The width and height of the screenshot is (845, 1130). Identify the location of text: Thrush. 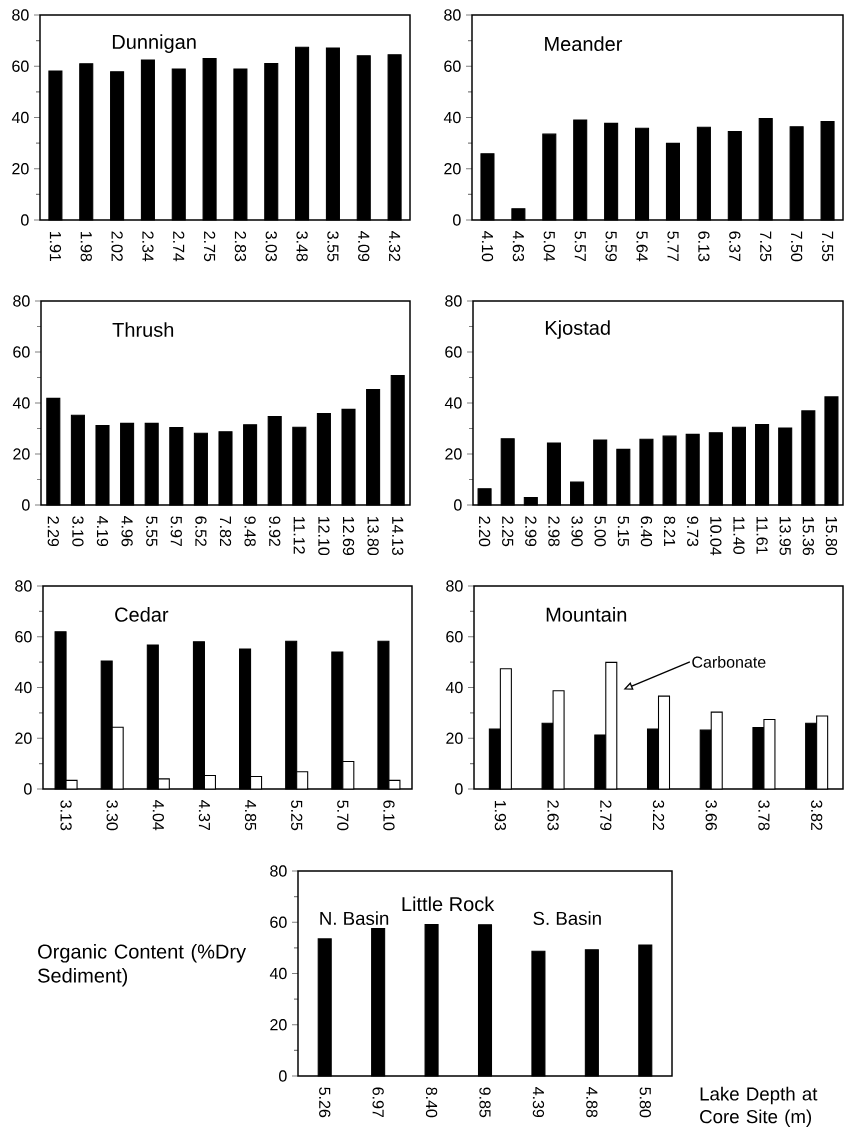
(143, 329).